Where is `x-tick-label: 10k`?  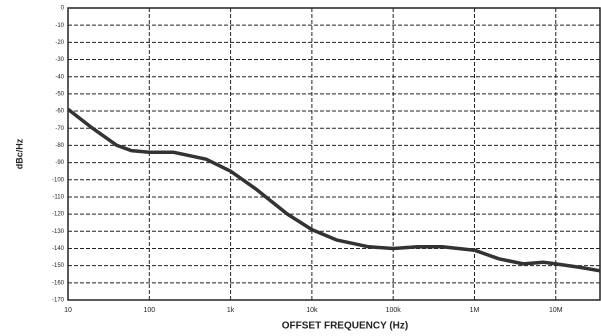
x-tick-label: 10k is located at coordinates (312, 310).